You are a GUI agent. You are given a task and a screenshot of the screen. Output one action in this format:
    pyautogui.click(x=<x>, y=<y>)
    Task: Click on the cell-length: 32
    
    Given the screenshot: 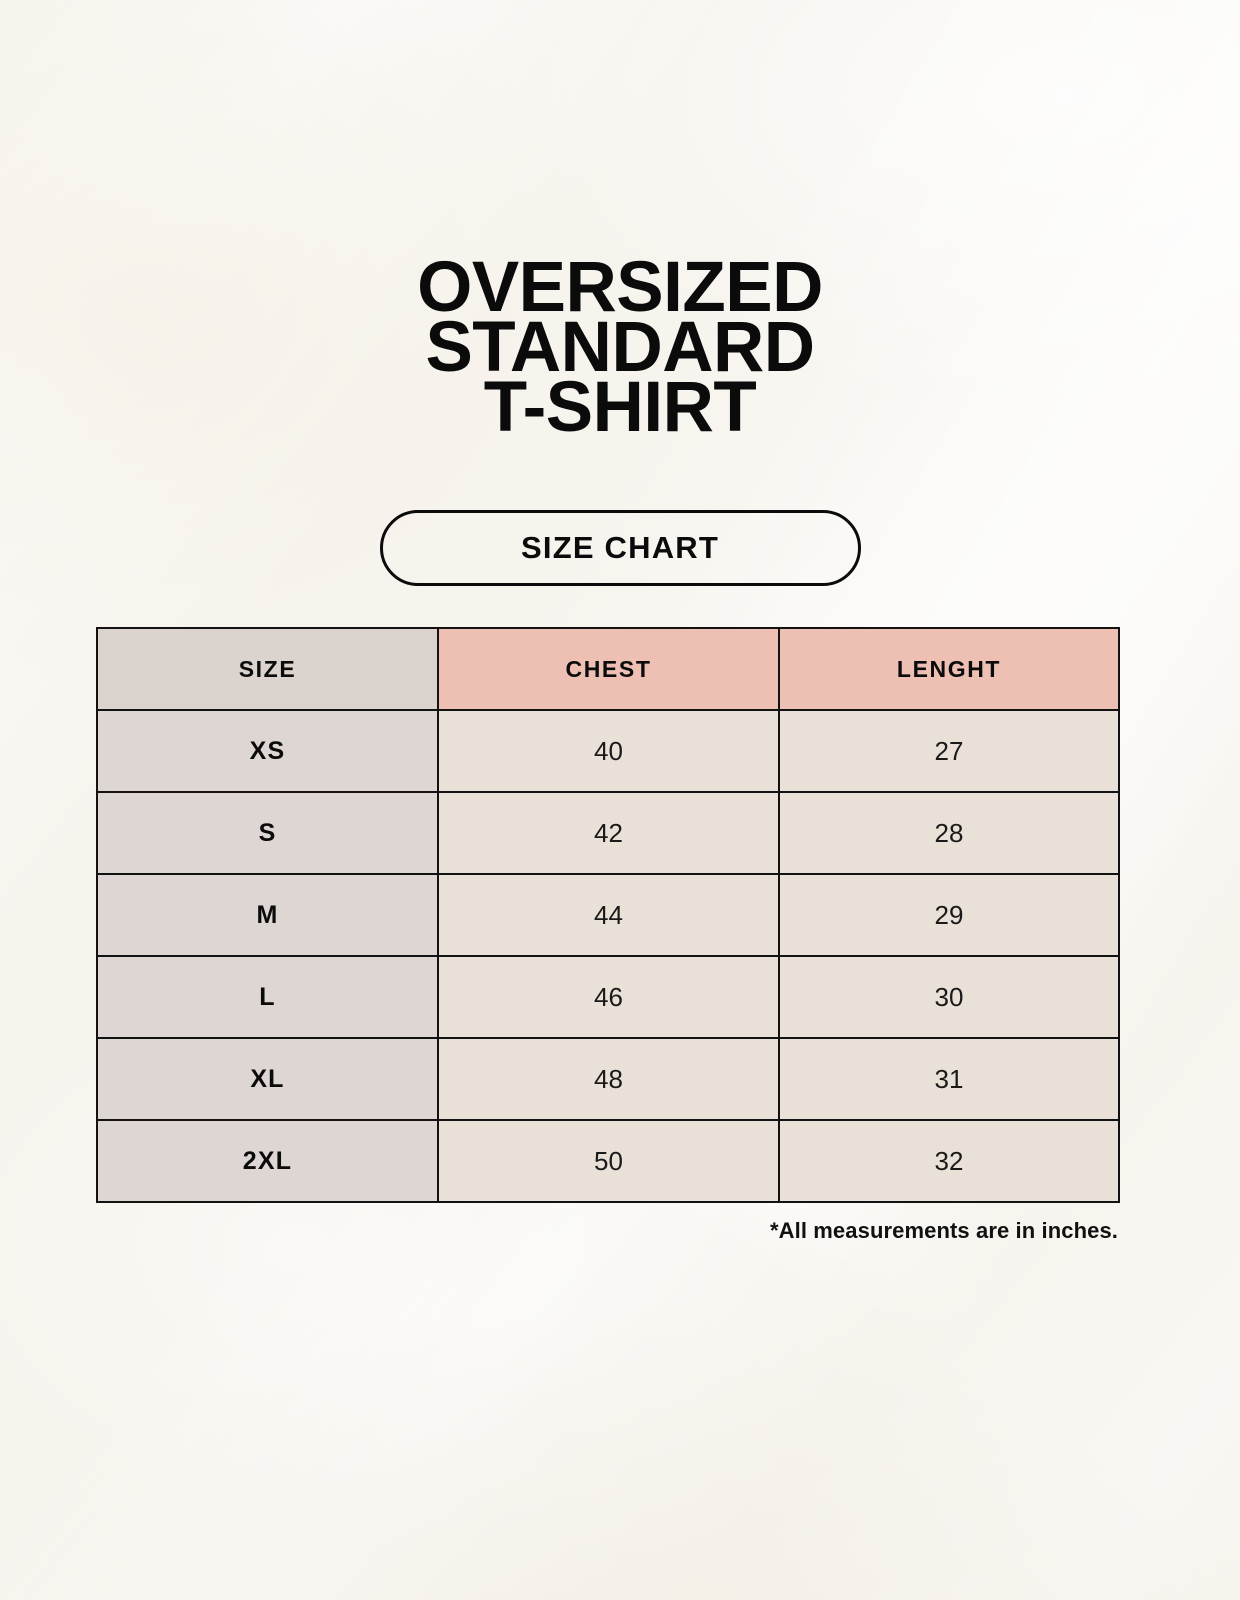 What is the action you would take?
    pyautogui.click(x=949, y=1161)
    